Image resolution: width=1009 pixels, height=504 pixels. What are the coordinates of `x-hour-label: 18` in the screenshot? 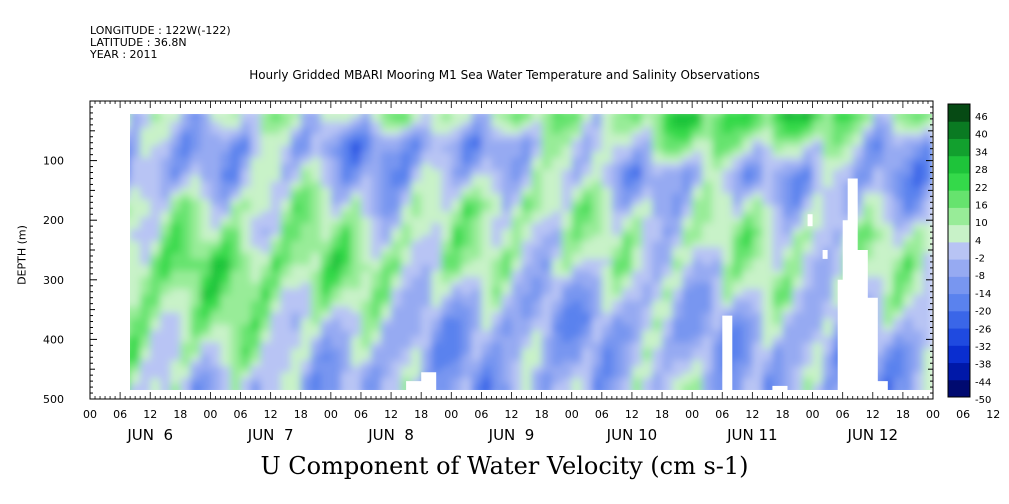 It's located at (662, 414).